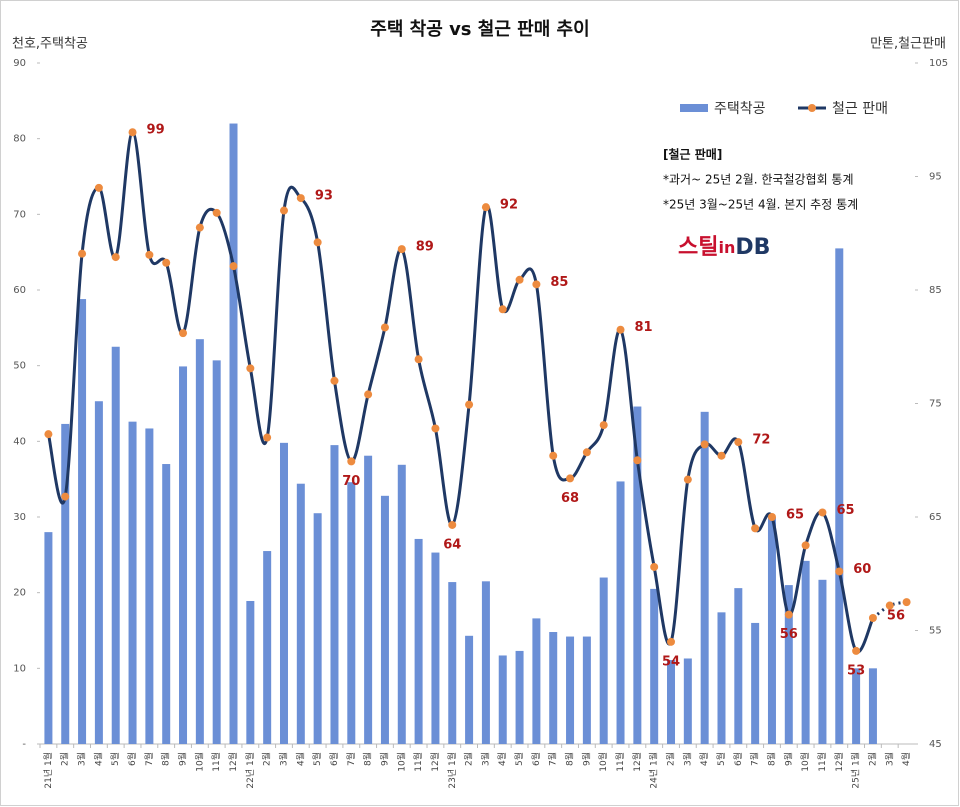  Describe the element at coordinates (19, 366) in the screenshot. I see `y-tick-label: 50` at that location.